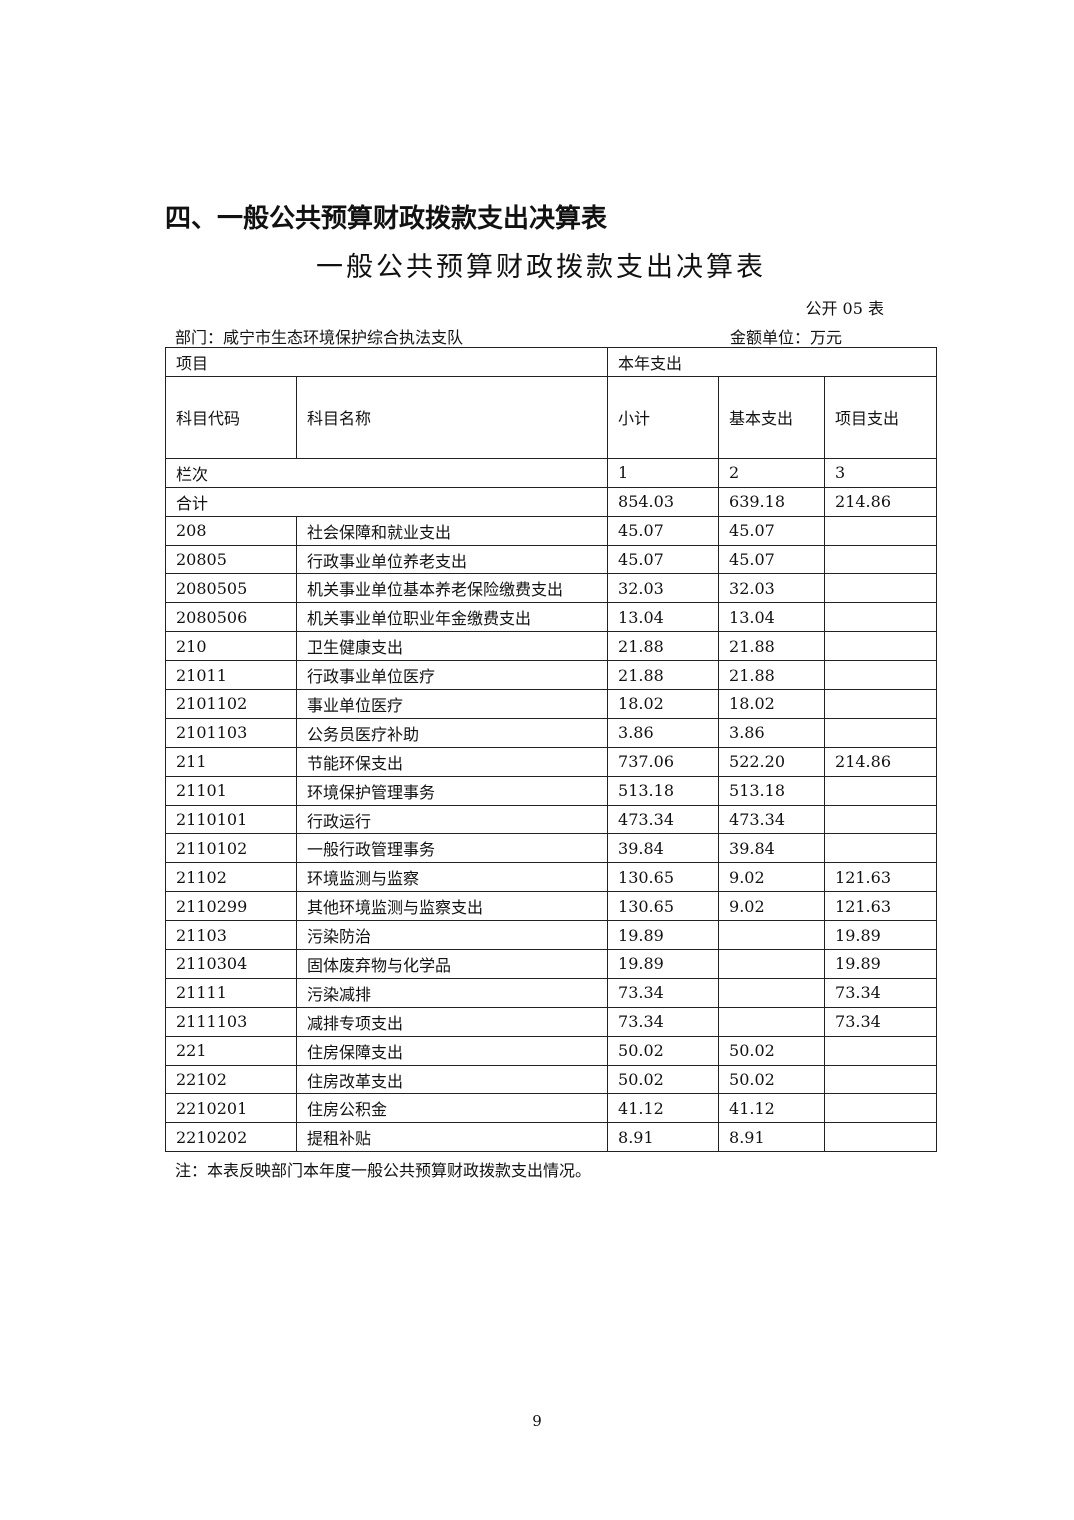  I want to click on cell-subtotal: 50.02, so click(663, 1050).